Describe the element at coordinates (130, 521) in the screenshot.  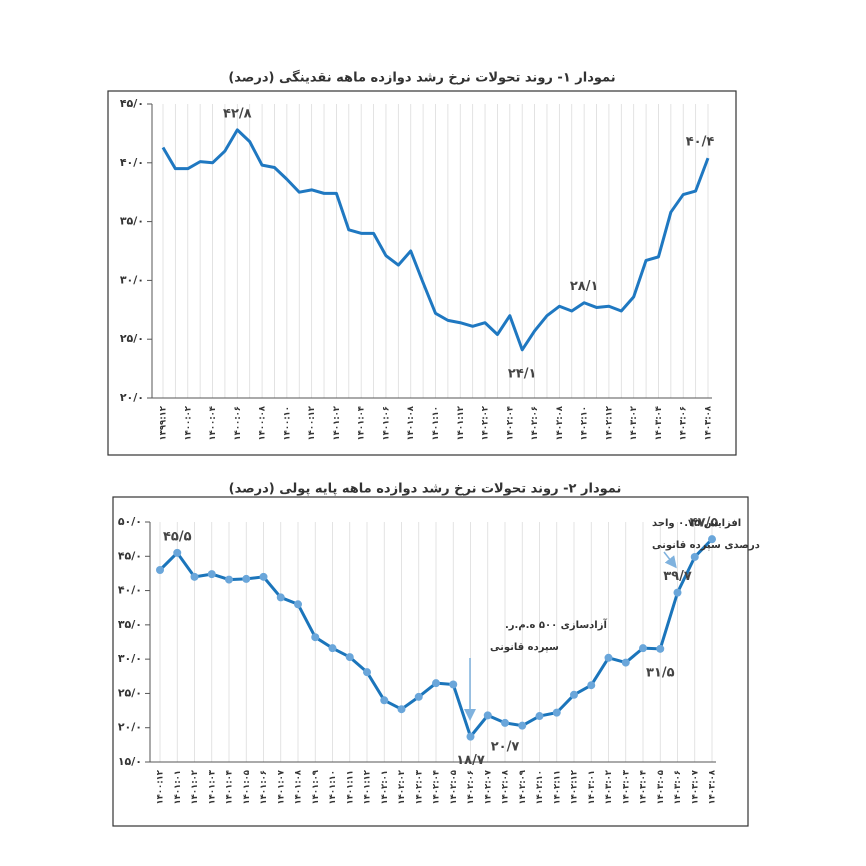
I see `y-tick-label: ۵۰/۰` at that location.